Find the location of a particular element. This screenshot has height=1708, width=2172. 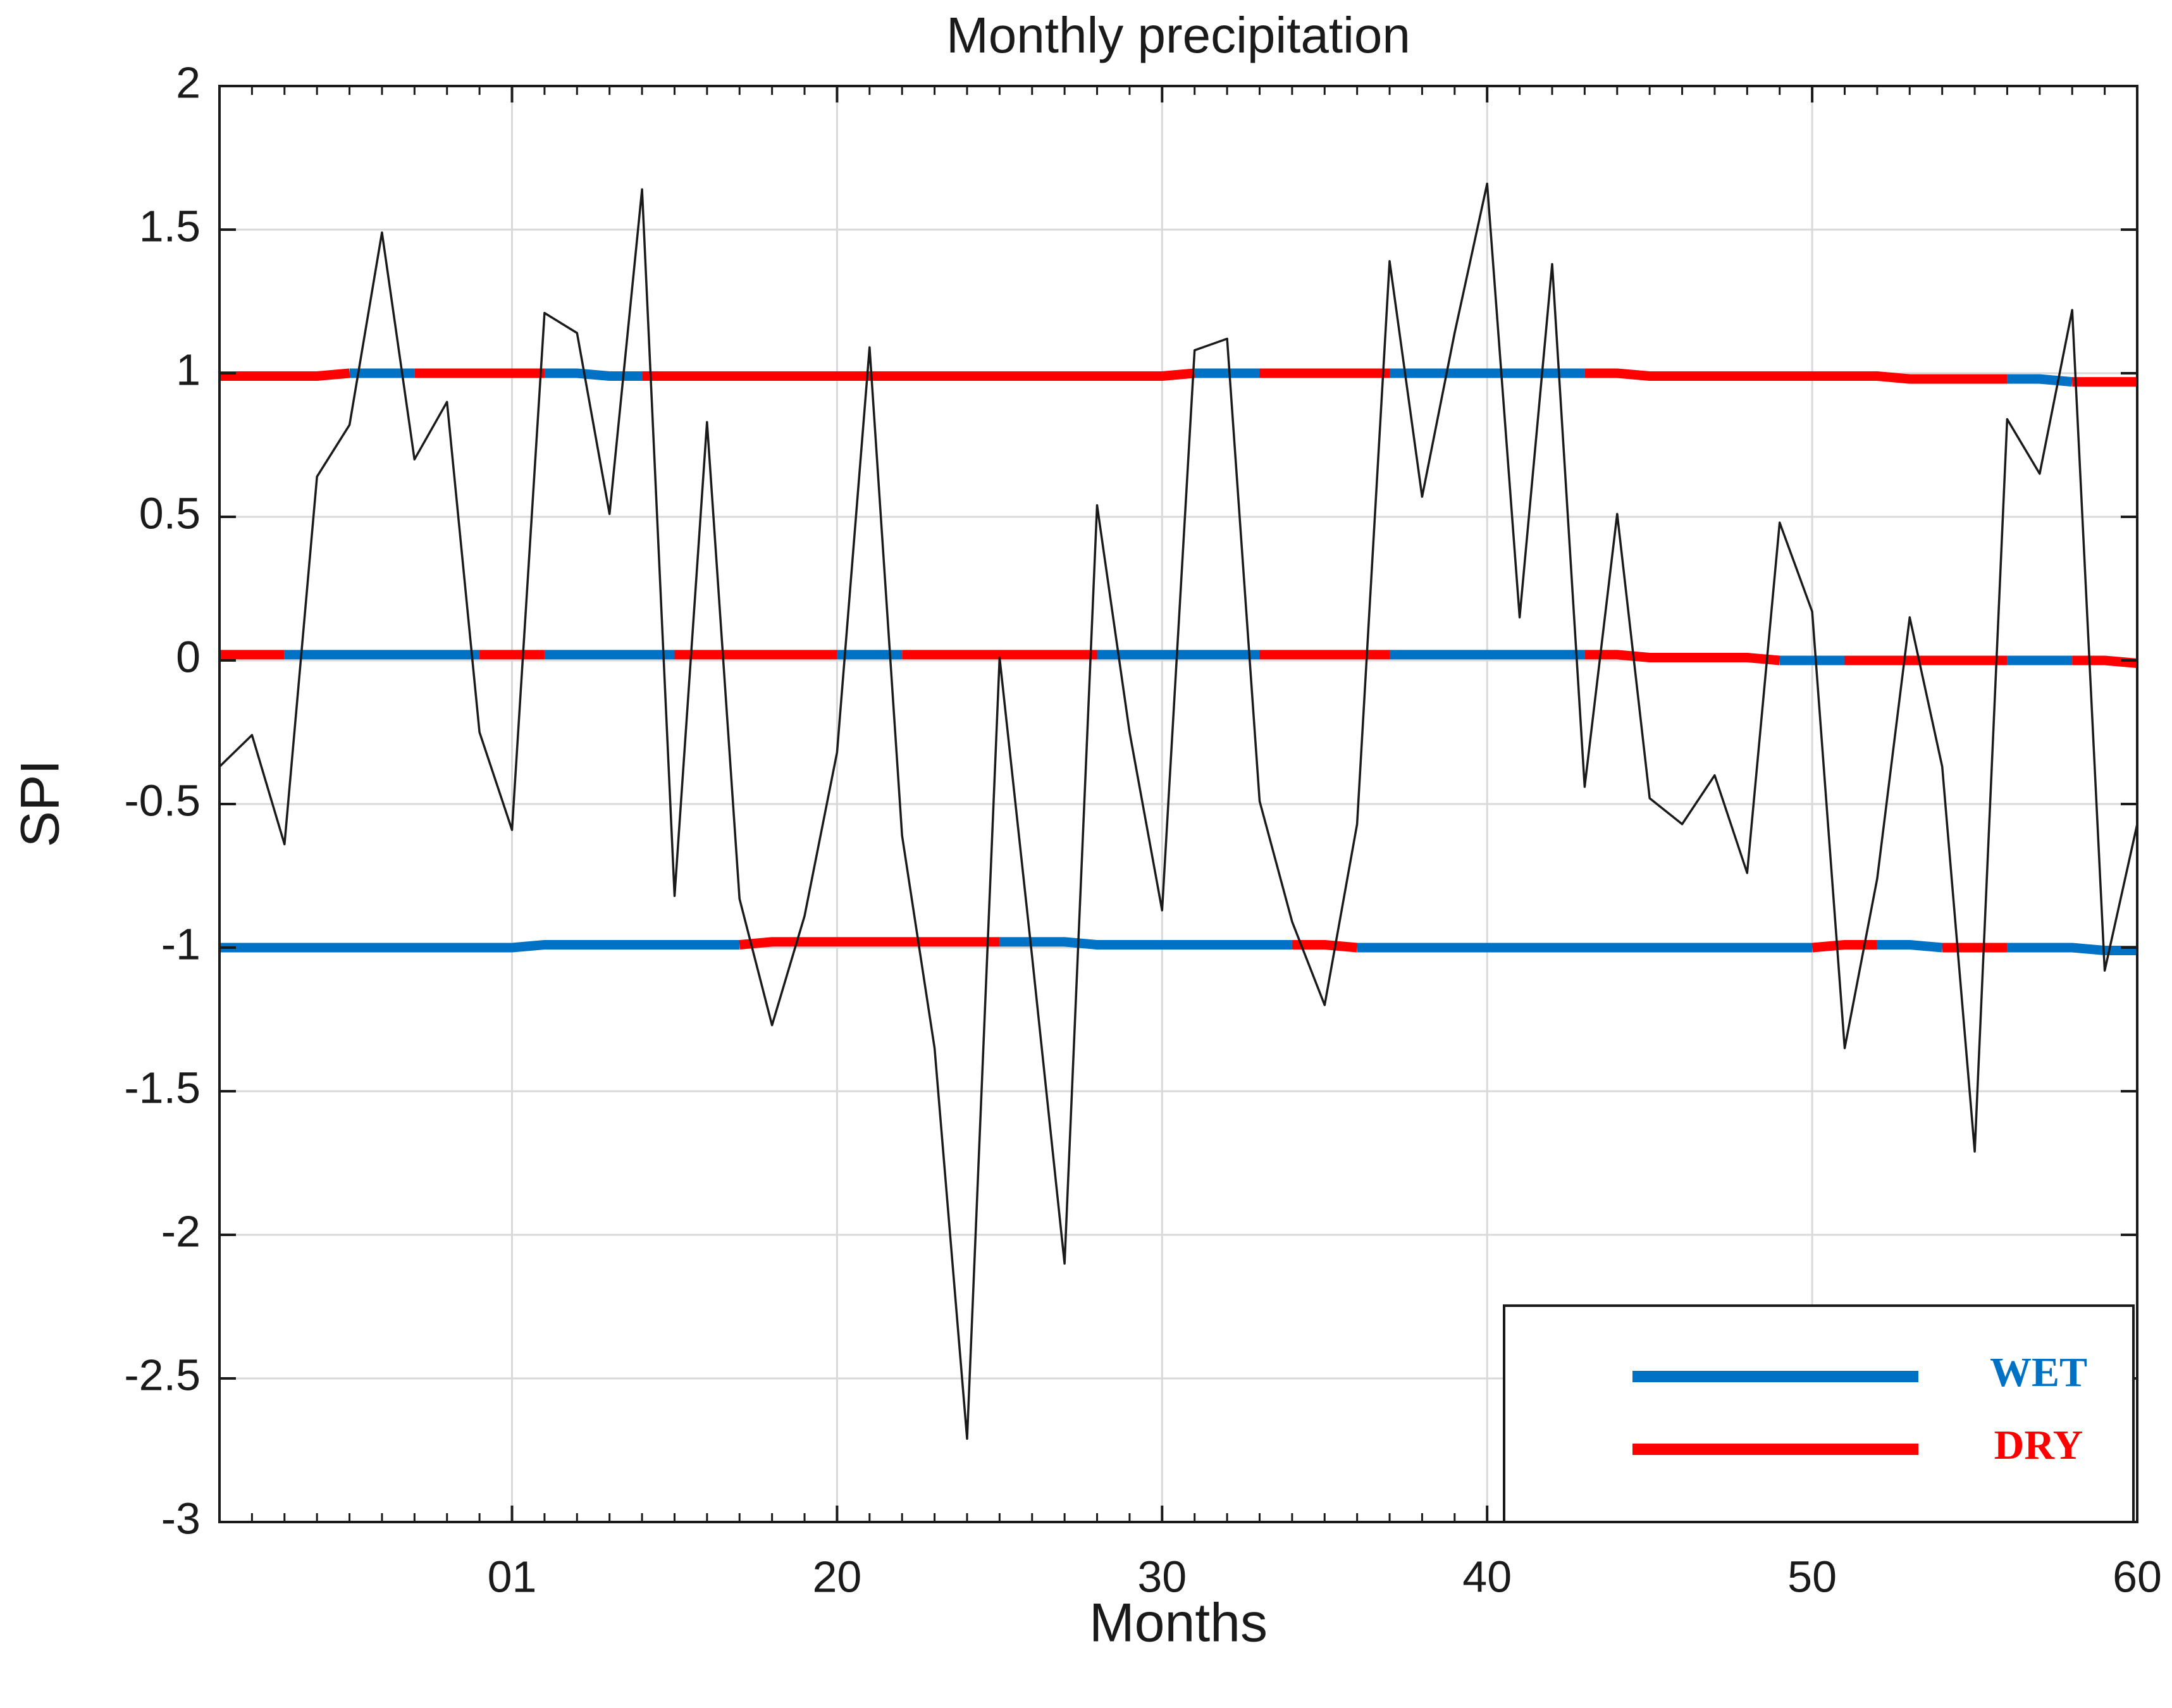

x-tick-label: 30 is located at coordinates (1162, 1576).